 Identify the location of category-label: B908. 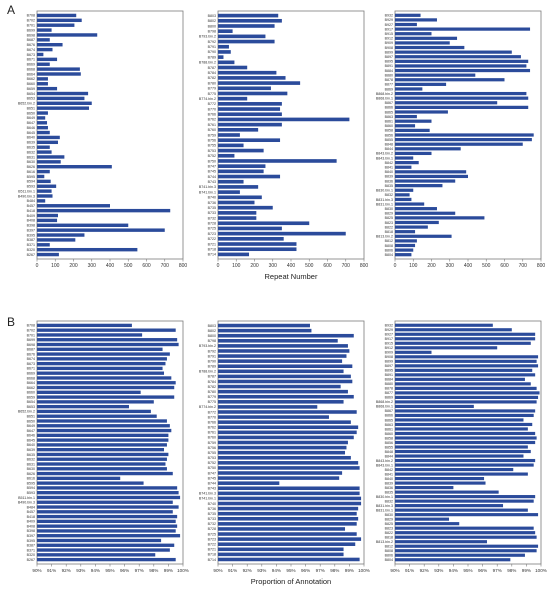
(389, 357).